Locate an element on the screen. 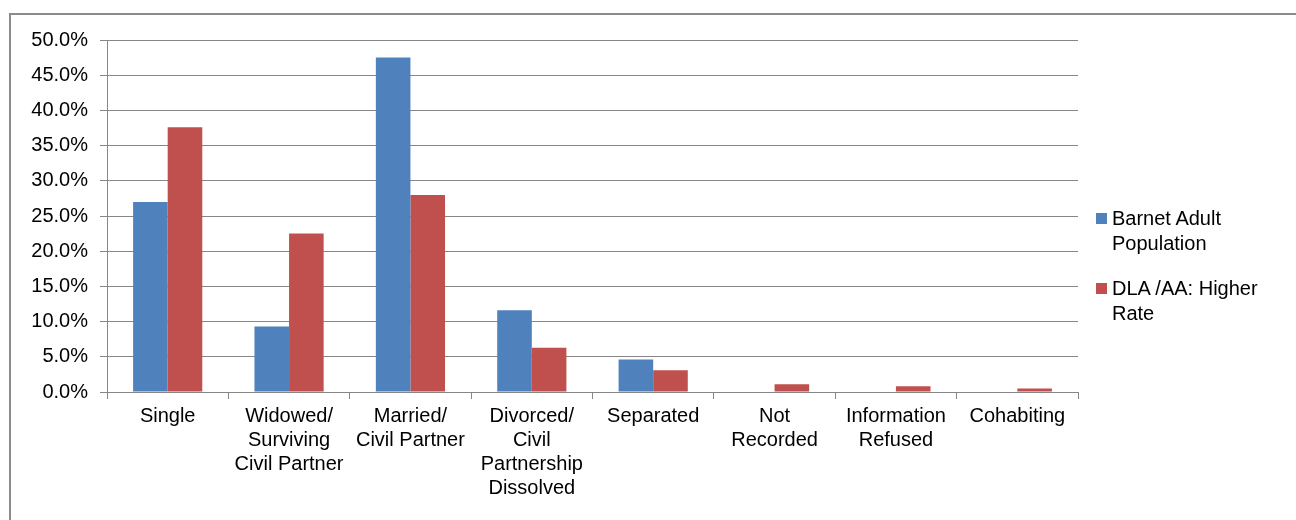 This screenshot has width=1296, height=520. x-tick-label: Not Recorded is located at coordinates (774, 426).